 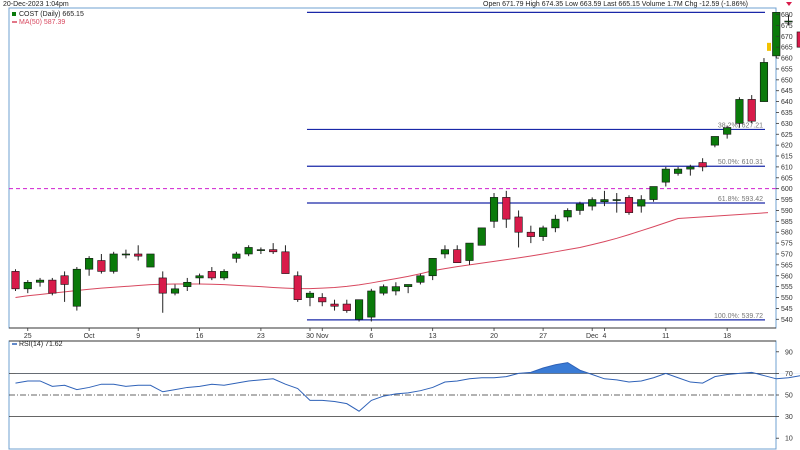 What do you see at coordinates (787, 287) in the screenshot?
I see `price-y-tick-label: 555` at bounding box center [787, 287].